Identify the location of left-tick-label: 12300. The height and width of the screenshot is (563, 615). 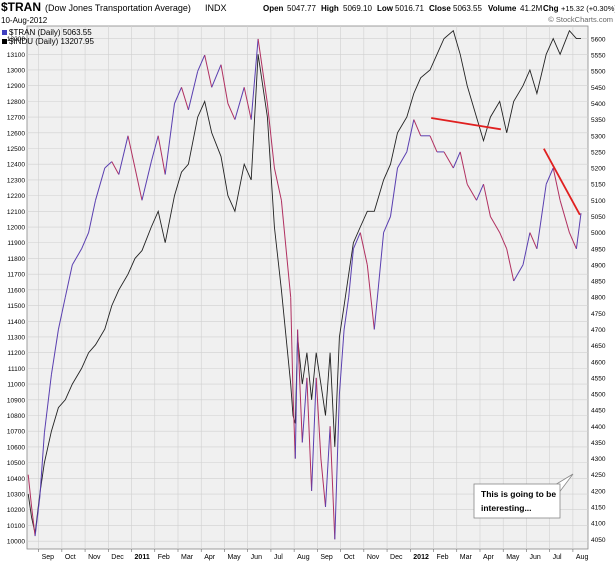
(16, 180).